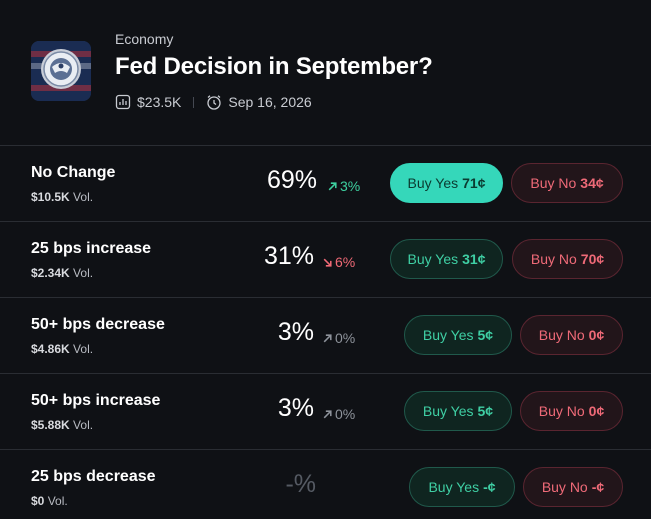 The image size is (651, 519). Describe the element at coordinates (274, 66) in the screenshot. I see `market-title: Fed Decision in September?` at that location.